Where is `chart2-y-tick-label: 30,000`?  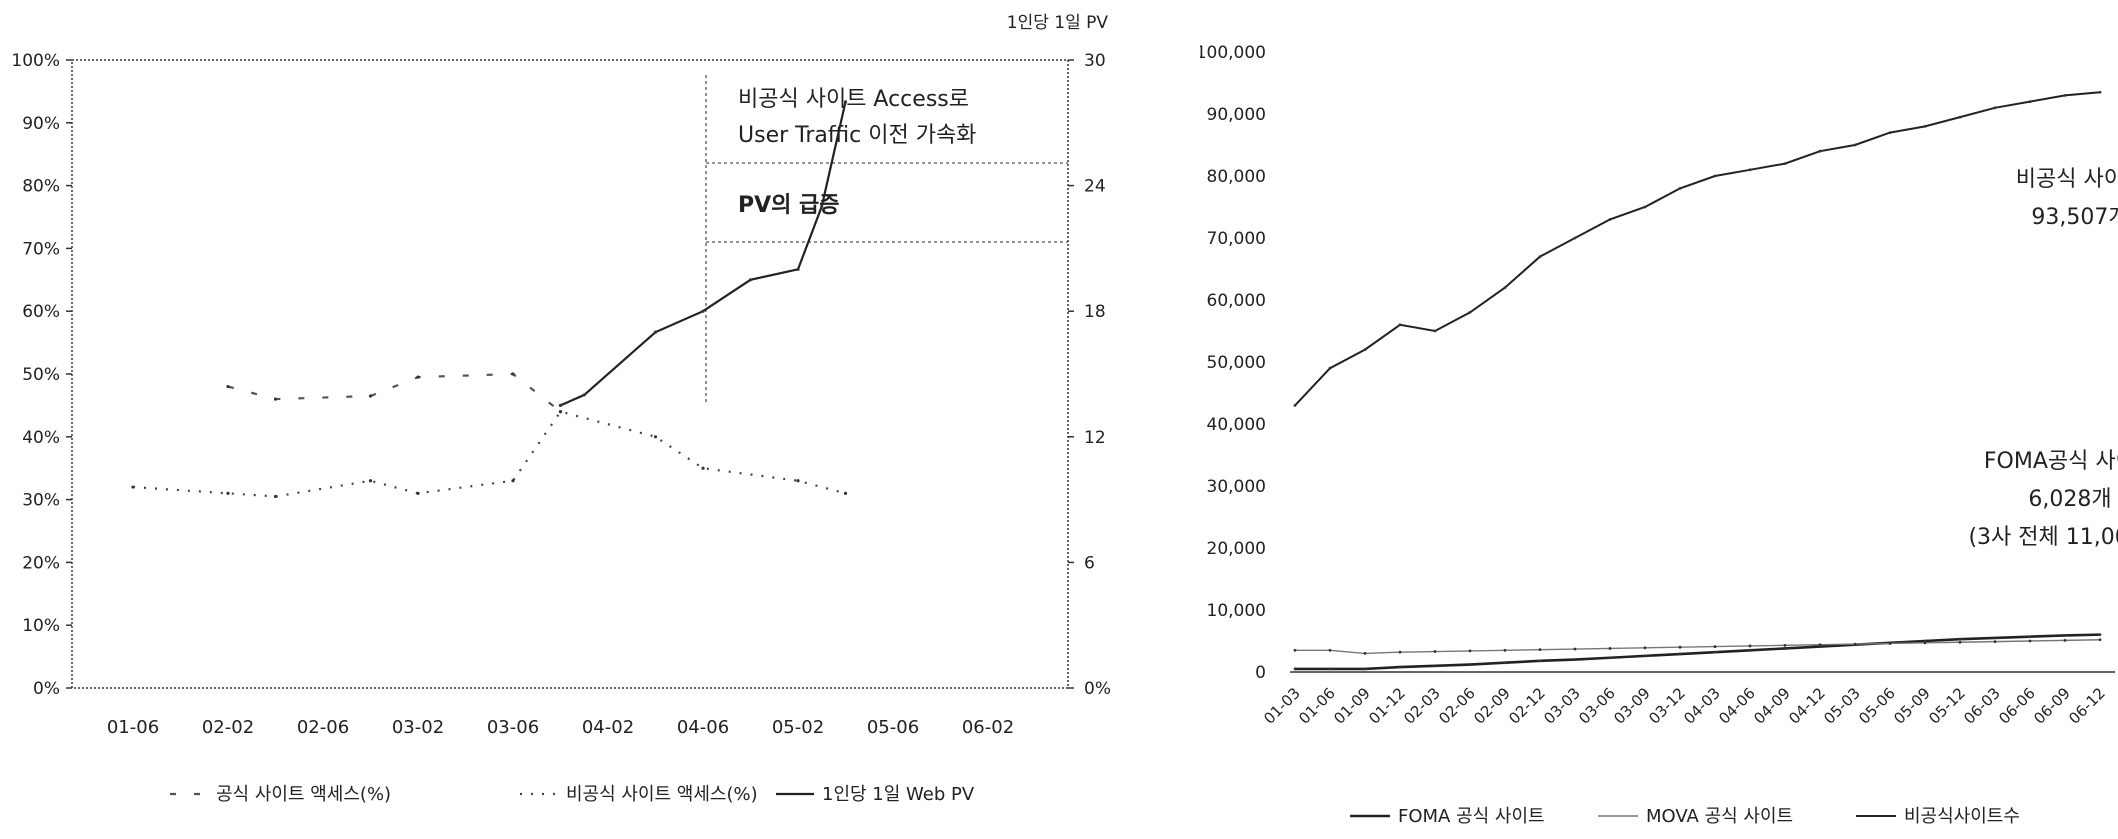
chart2-y-tick-label: 30,000 is located at coordinates (1236, 487).